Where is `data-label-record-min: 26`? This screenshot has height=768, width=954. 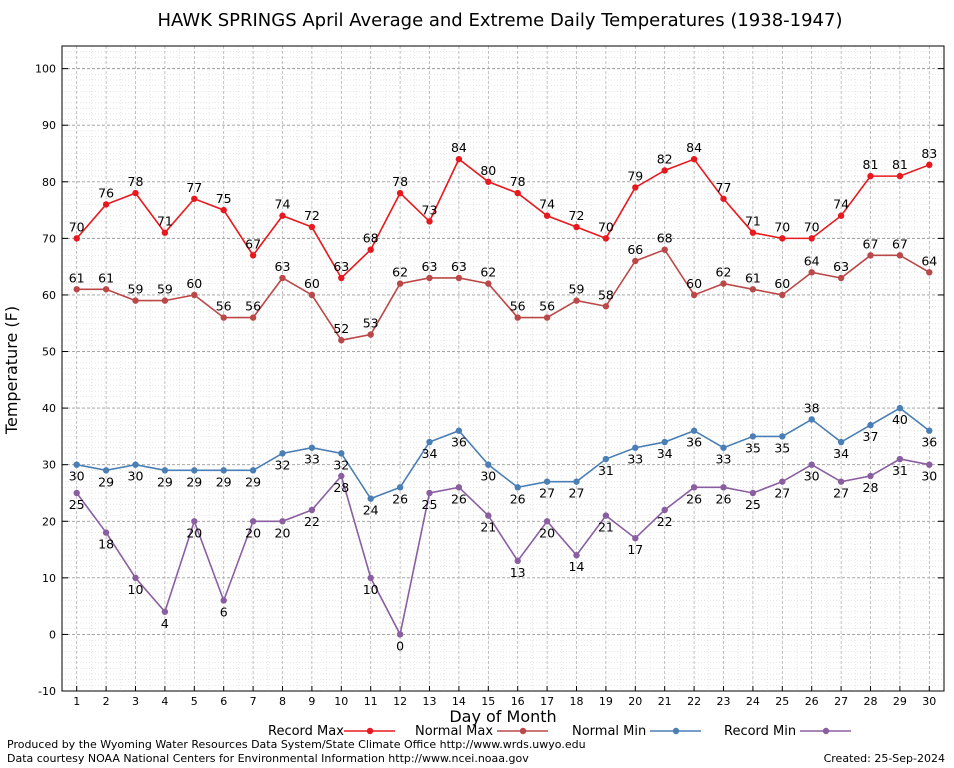 data-label-record-min: 26 is located at coordinates (724, 498).